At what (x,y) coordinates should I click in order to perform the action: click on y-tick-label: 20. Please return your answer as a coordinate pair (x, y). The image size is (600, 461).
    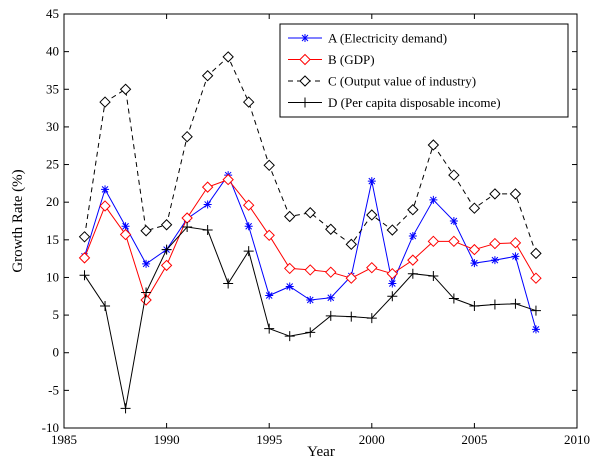
    Looking at the image, I should click on (52, 201).